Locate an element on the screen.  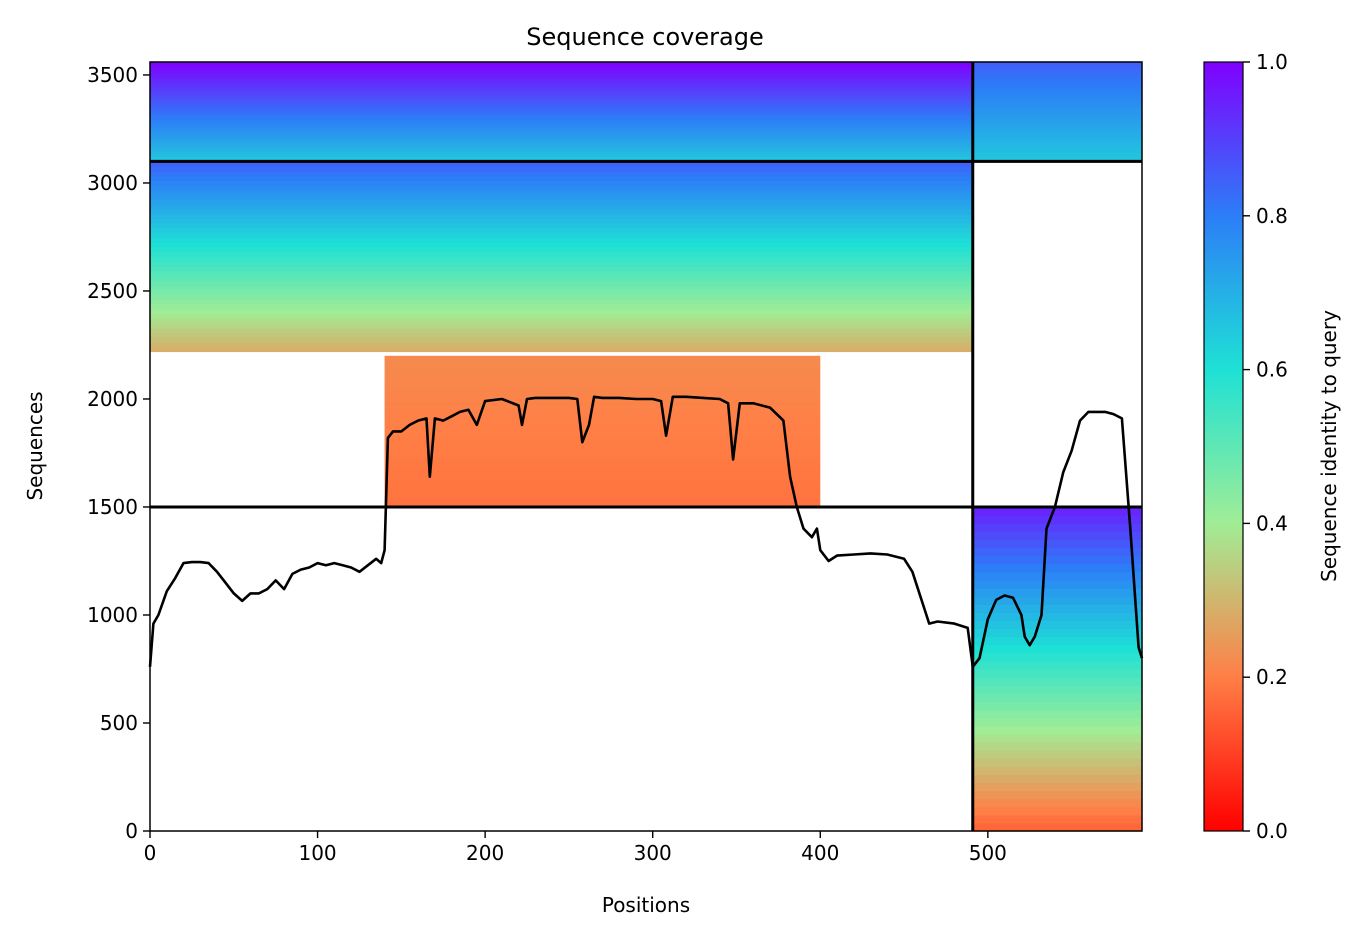
y-tick-label: 1000 is located at coordinates (112, 615).